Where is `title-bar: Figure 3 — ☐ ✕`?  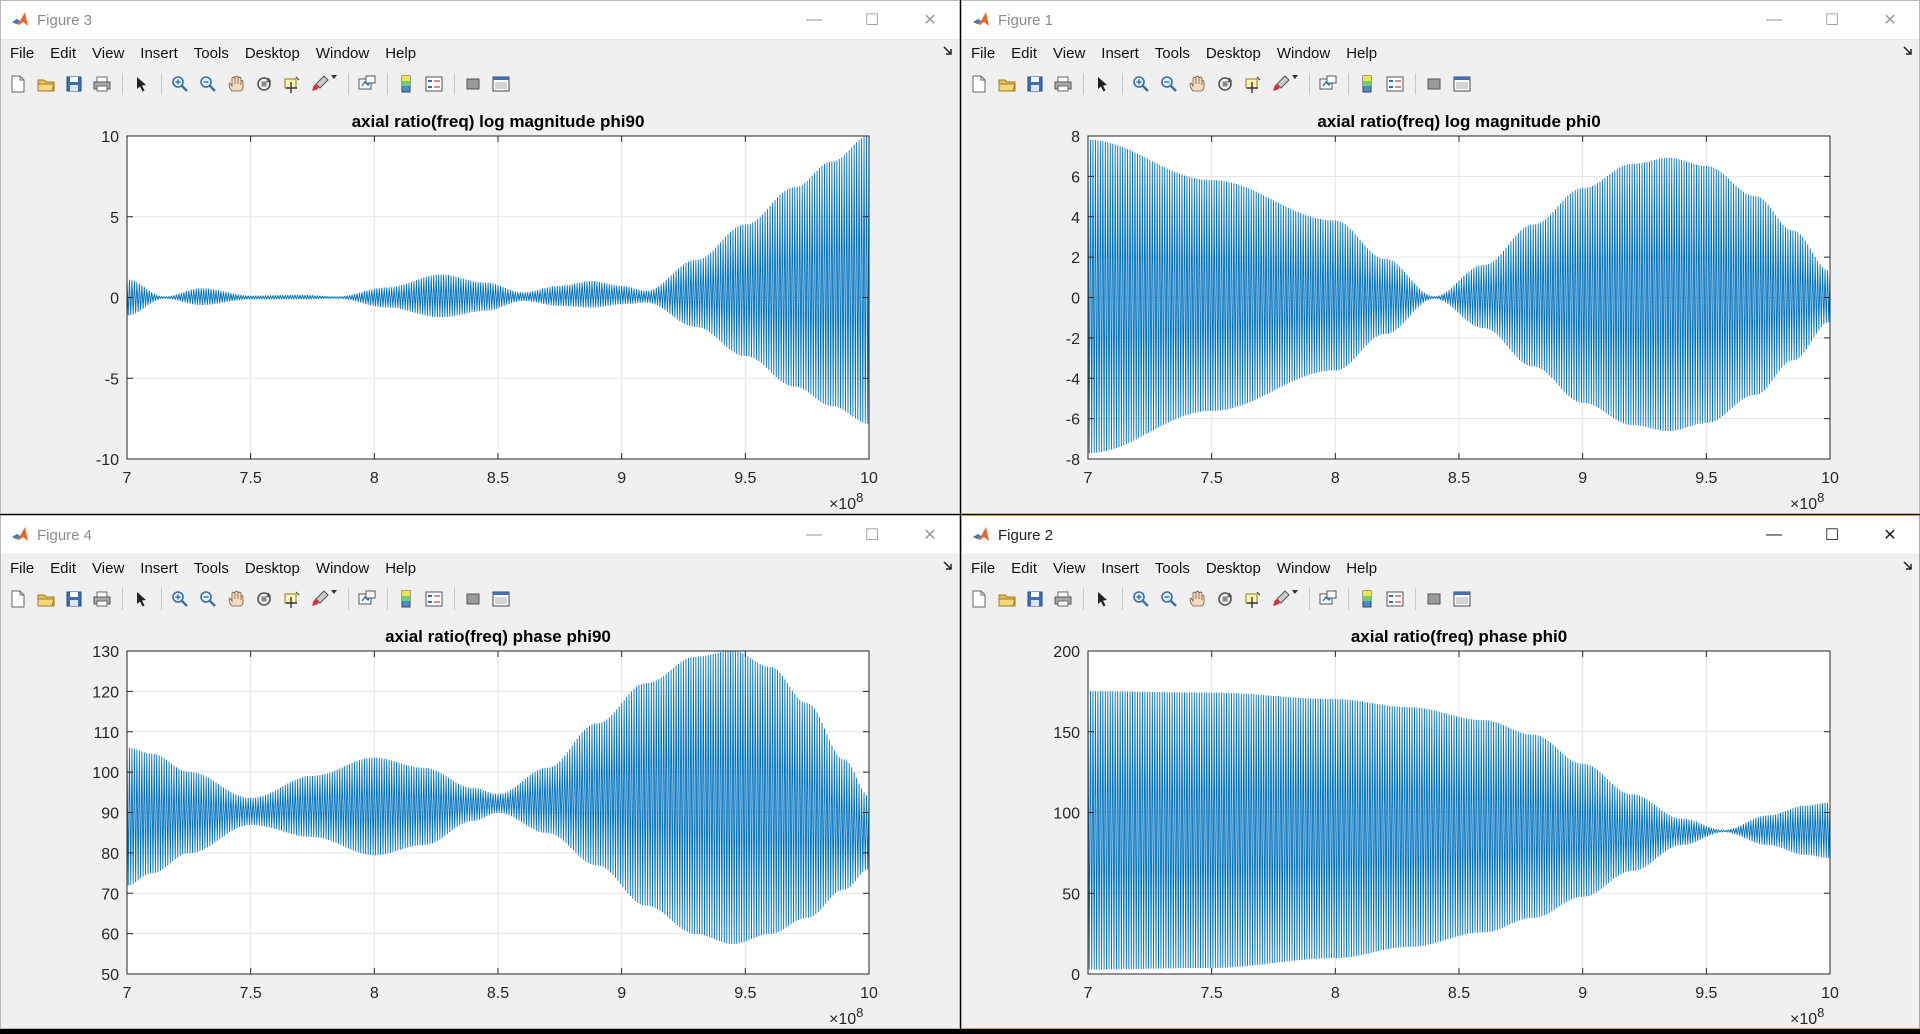
title-bar: Figure 3 — ☐ ✕ is located at coordinates (480, 20).